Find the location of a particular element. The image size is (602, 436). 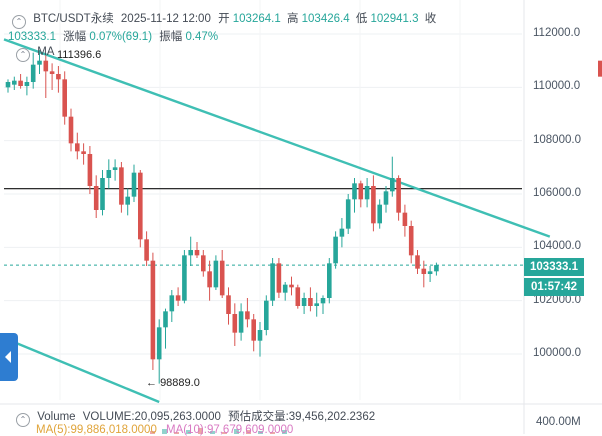

max-price-value: 111396.6 is located at coordinates (79, 55).